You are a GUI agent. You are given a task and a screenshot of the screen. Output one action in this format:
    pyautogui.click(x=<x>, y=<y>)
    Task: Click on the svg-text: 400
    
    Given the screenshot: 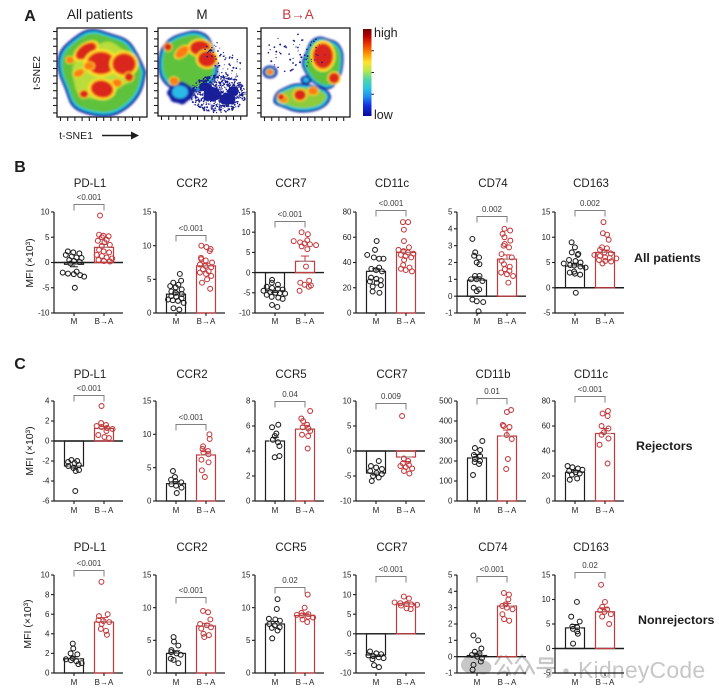 What is the action you would take?
    pyautogui.click(x=446, y=421)
    